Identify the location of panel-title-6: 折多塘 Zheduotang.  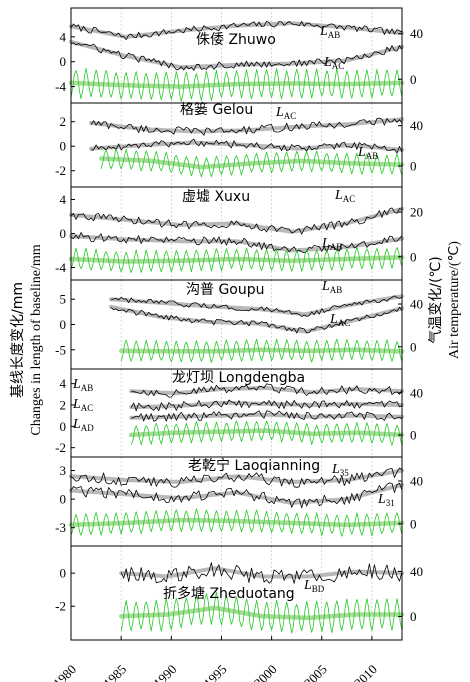
(229, 593).